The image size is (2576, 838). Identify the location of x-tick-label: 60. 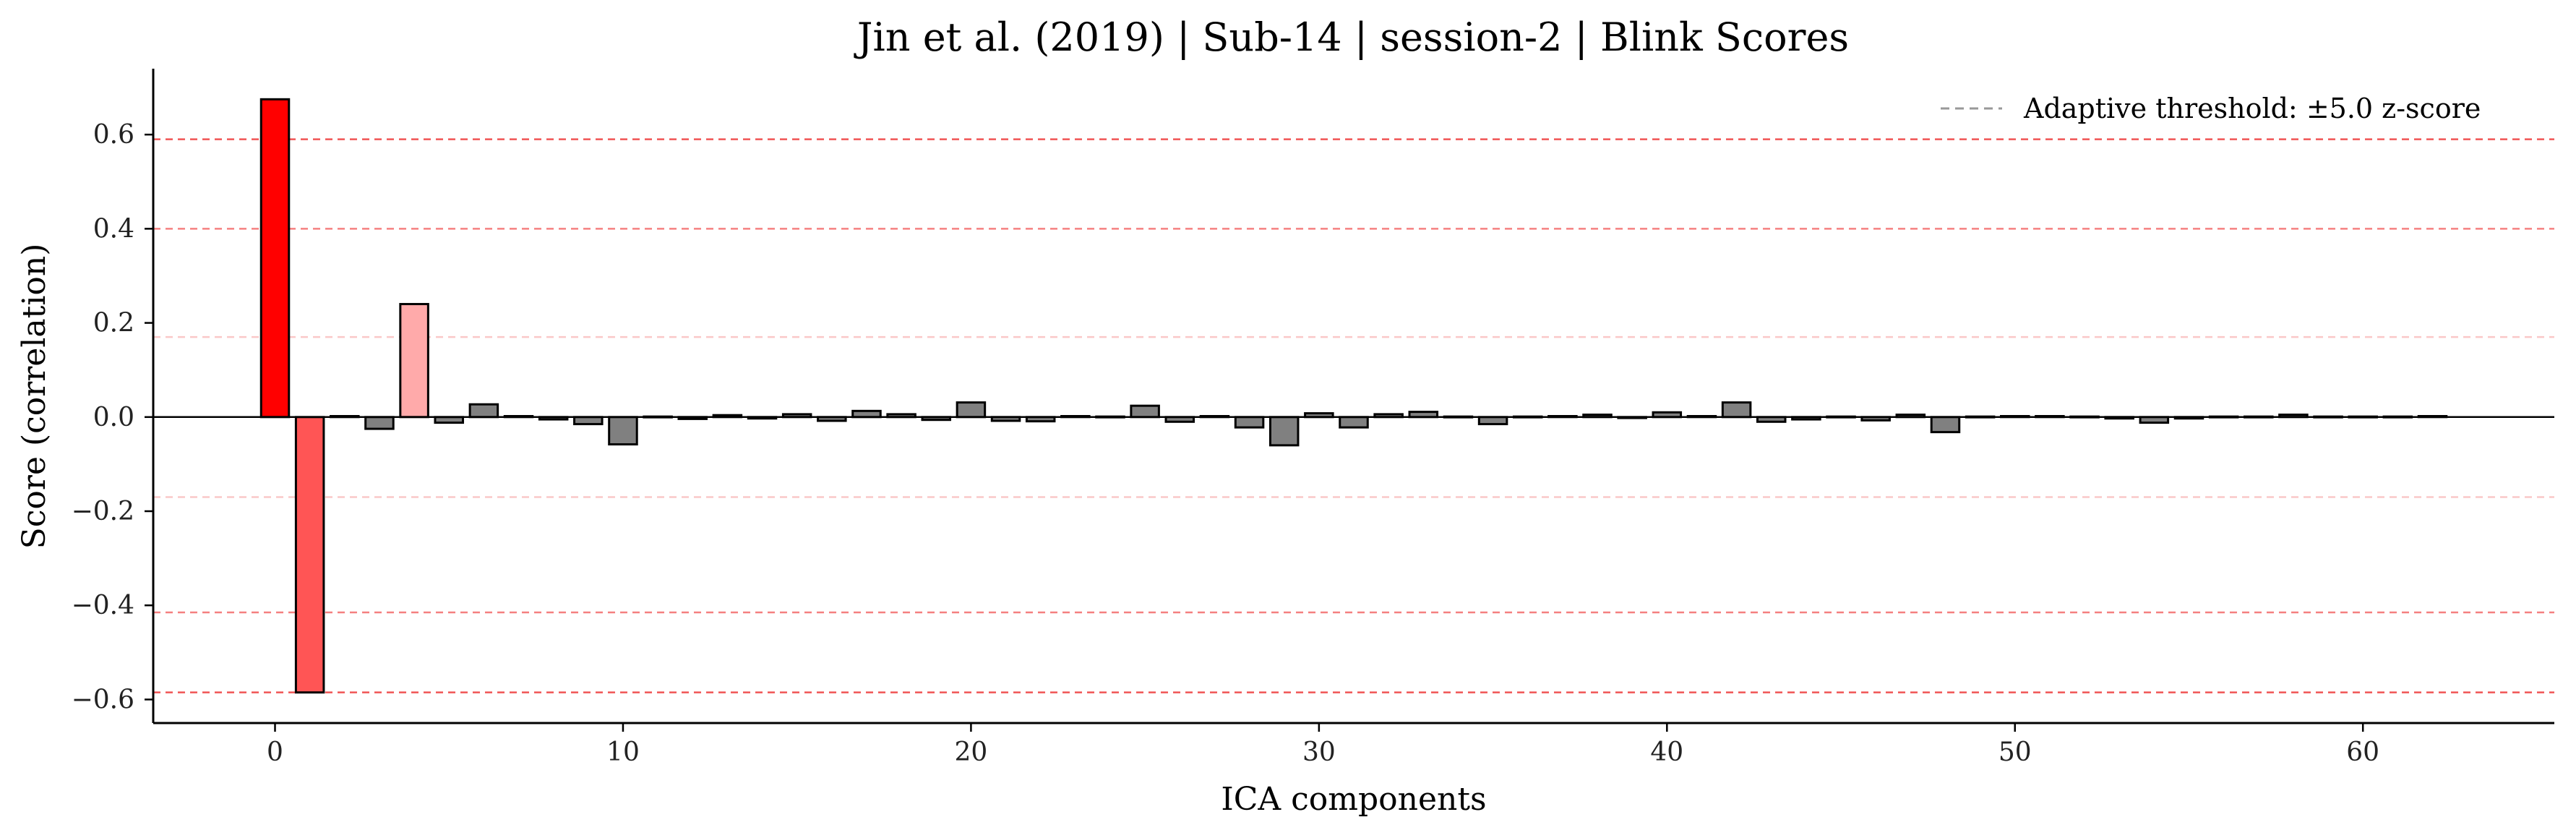
(2363, 752).